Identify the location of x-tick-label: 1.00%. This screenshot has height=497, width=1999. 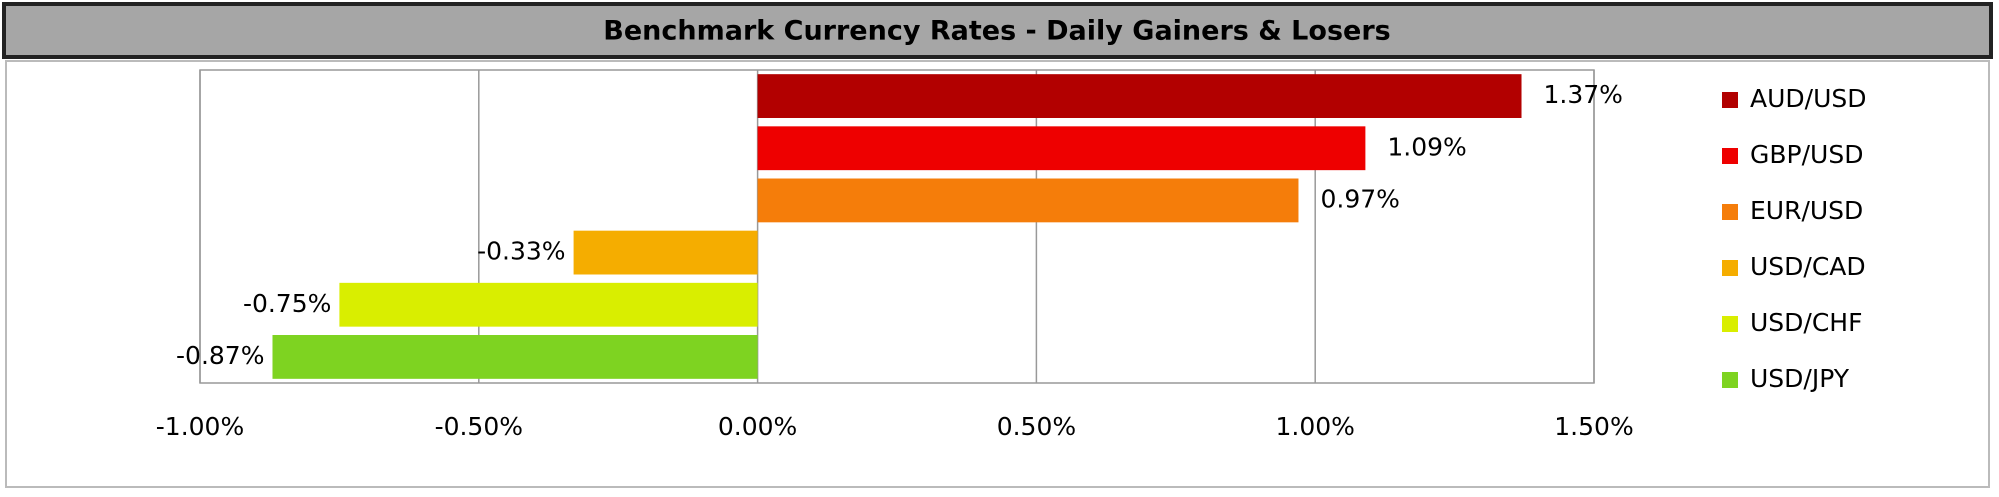
(1314, 426).